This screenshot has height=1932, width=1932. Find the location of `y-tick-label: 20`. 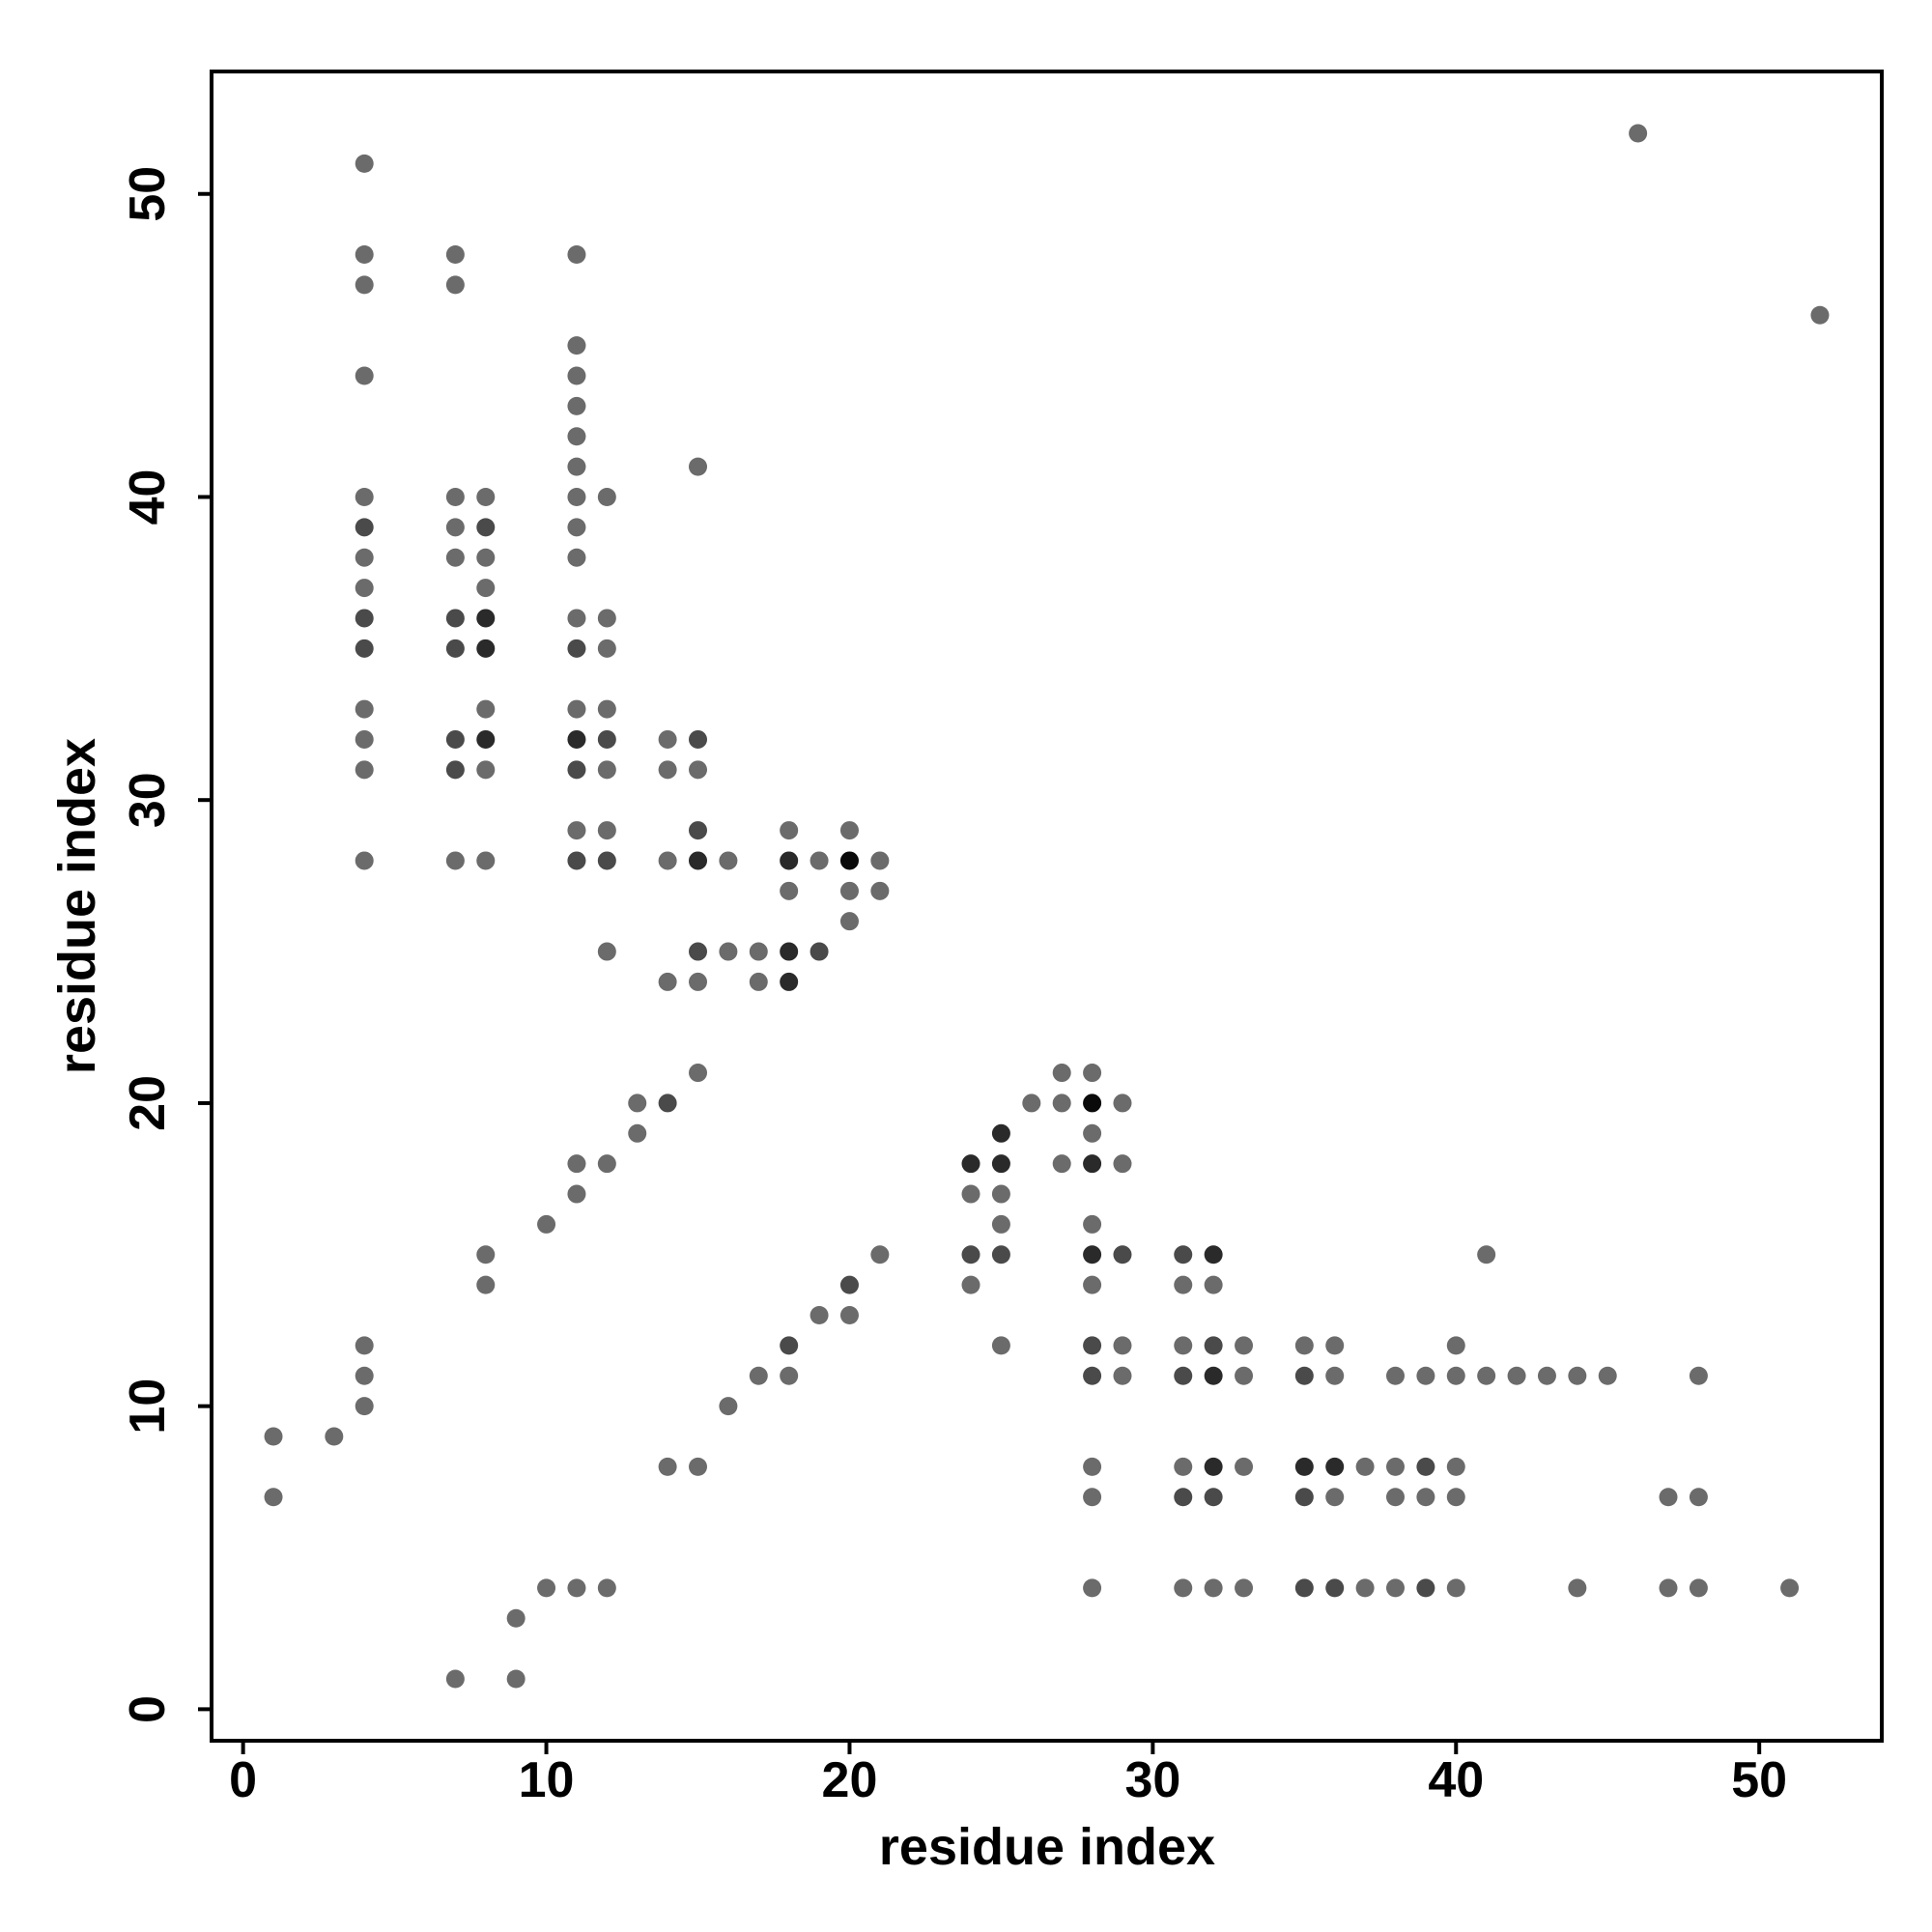

y-tick-label: 20 is located at coordinates (148, 1103).